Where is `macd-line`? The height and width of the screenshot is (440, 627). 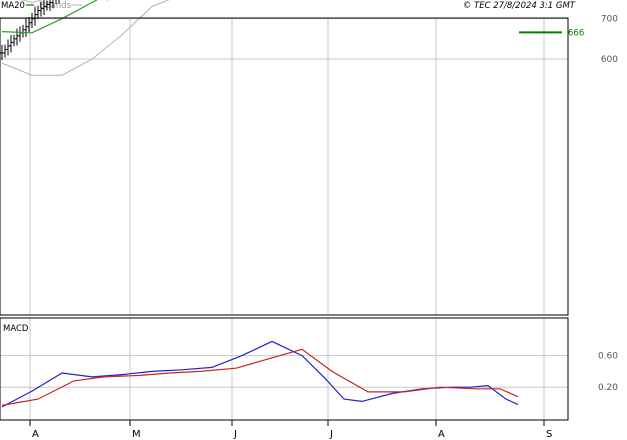 macd-line is located at coordinates (260, 374).